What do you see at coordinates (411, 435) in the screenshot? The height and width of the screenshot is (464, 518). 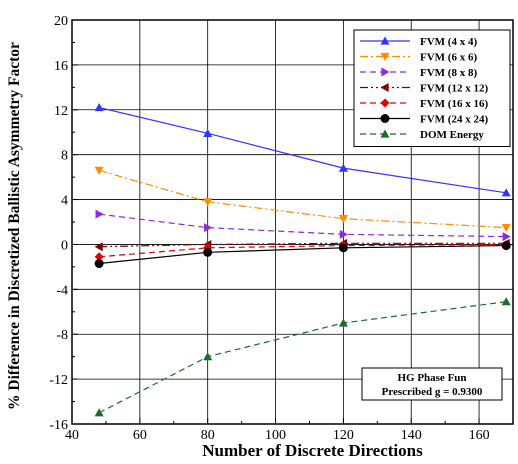 I see `x-tick-label: 140` at bounding box center [411, 435].